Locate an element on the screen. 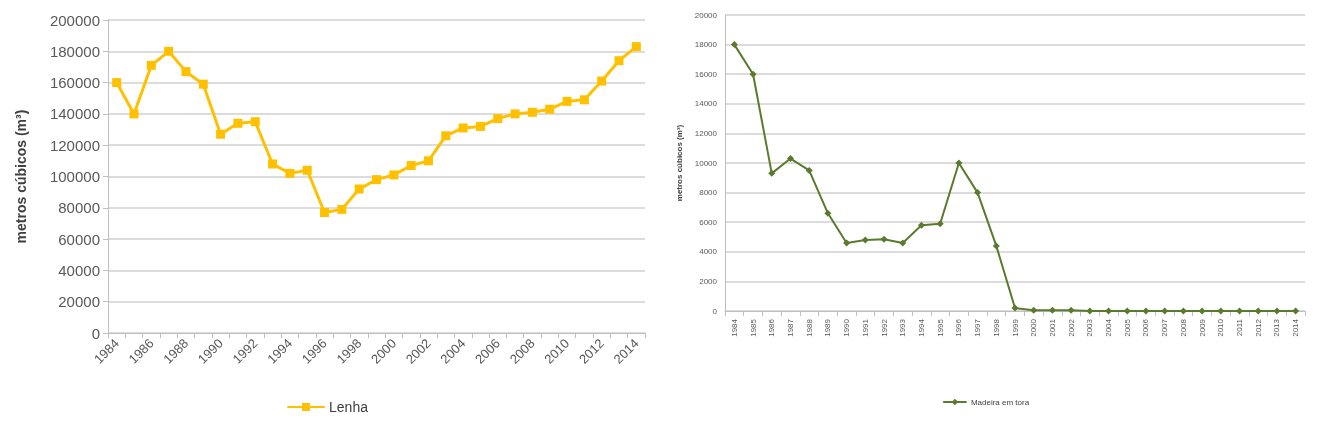  y-tick-label: 6000 is located at coordinates (708, 222).